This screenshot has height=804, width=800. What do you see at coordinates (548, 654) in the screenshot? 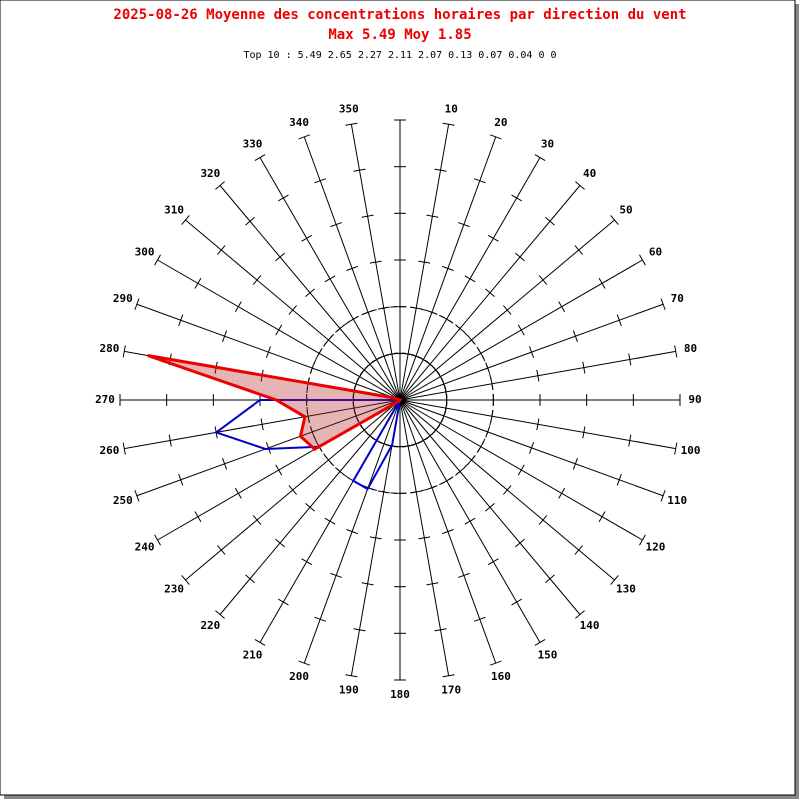
I see `angle-label: 150` at bounding box center [548, 654].